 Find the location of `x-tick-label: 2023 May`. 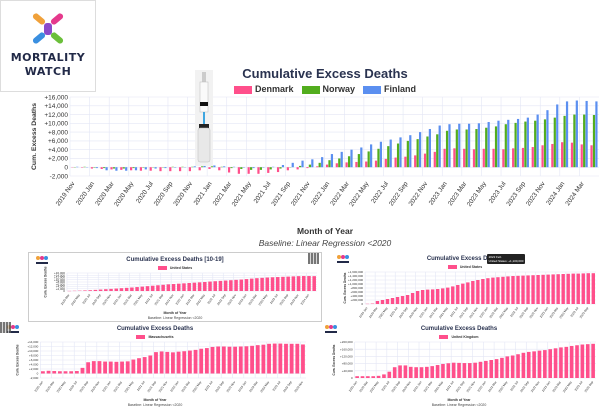

x-tick-label: 2023 May is located at coordinates (264, 386).